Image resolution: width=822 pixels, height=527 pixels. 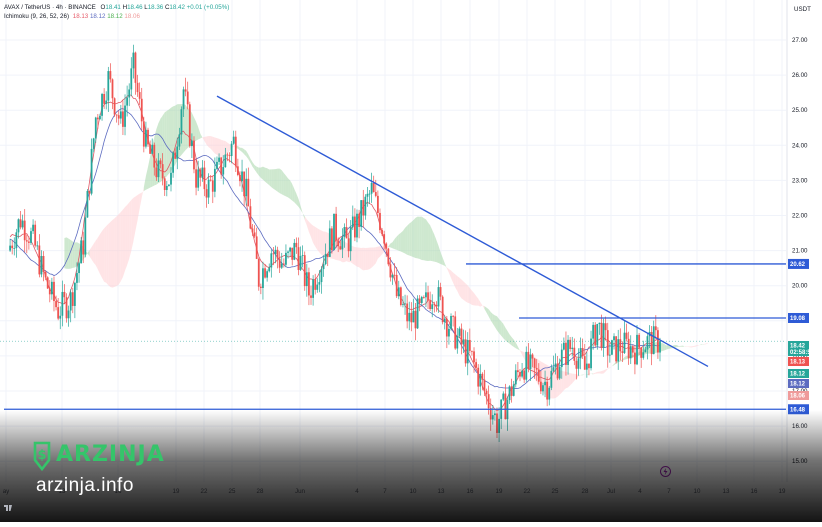 What do you see at coordinates (131, 16) in the screenshot?
I see `indicator-value-span-b: 18.06` at bounding box center [131, 16].